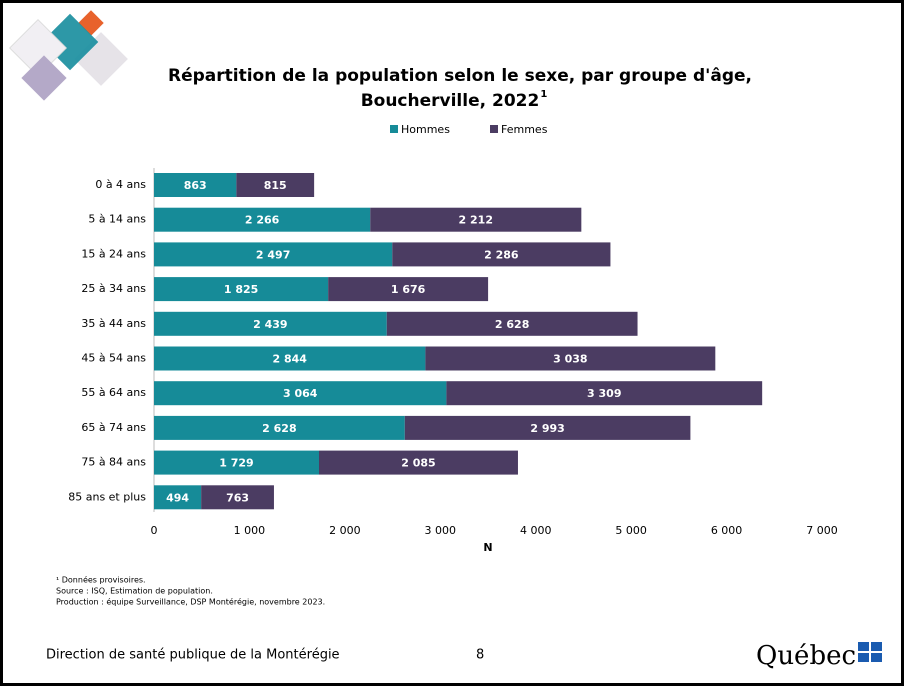 This screenshot has width=904, height=686. What do you see at coordinates (68, 55) in the screenshot?
I see `decoration` at bounding box center [68, 55].